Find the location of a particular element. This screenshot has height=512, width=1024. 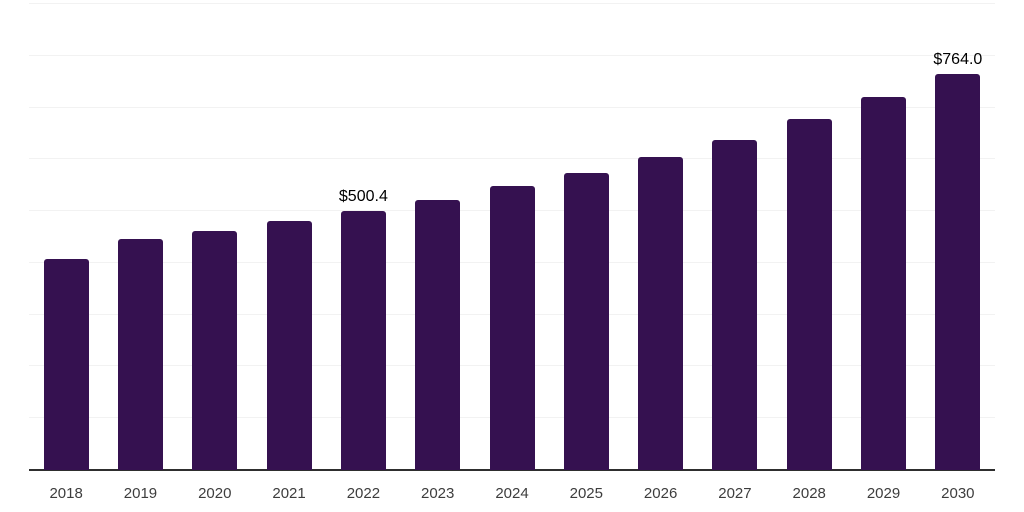

data-label-2030: $764.0 is located at coordinates (958, 60).